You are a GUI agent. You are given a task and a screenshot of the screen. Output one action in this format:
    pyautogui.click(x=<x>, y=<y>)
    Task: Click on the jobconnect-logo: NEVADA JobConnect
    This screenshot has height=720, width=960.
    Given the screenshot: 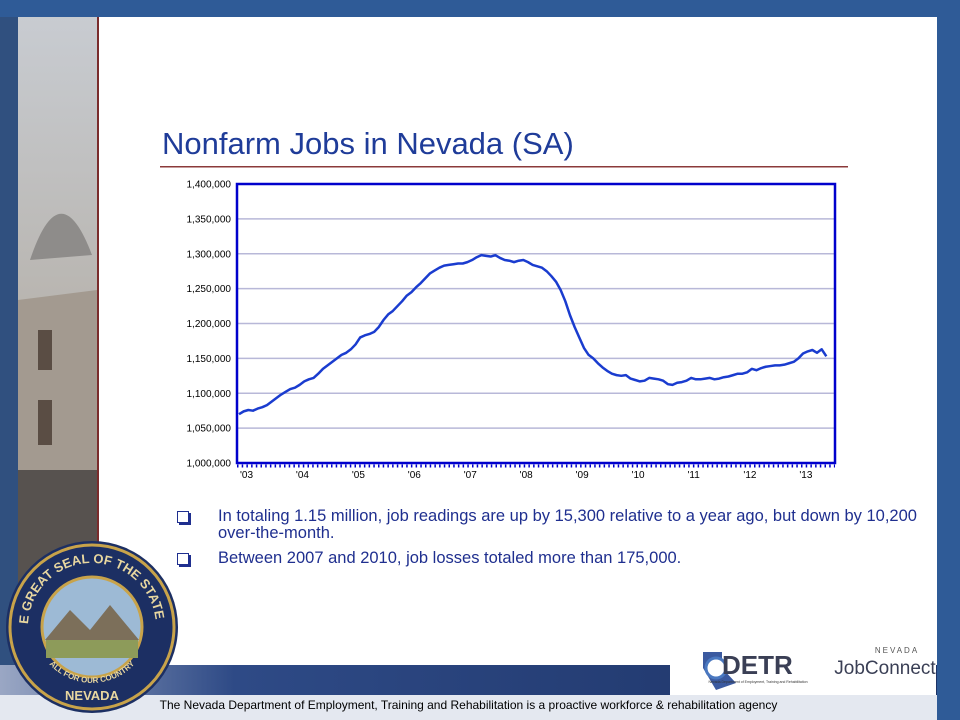 What is the action you would take?
    pyautogui.click(x=885, y=662)
    